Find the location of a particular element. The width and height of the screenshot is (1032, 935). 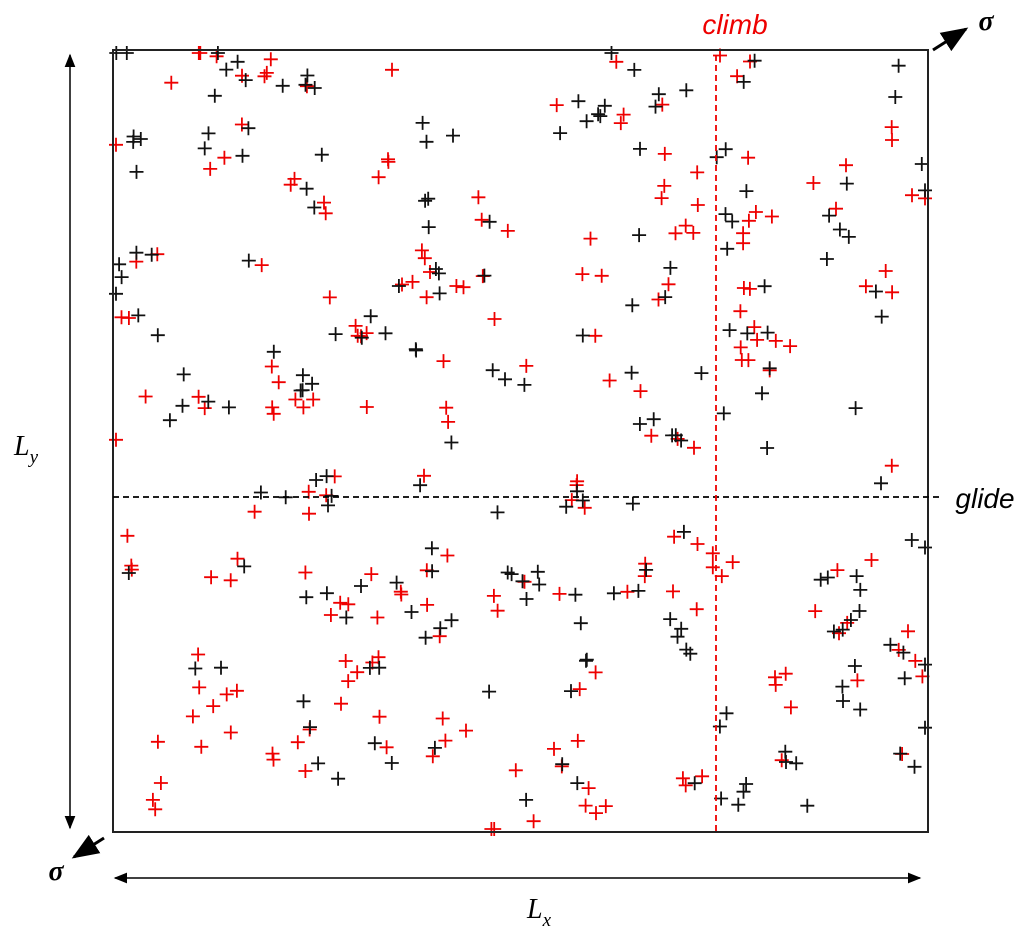

ly-label: Ly is located at coordinates (26, 449).